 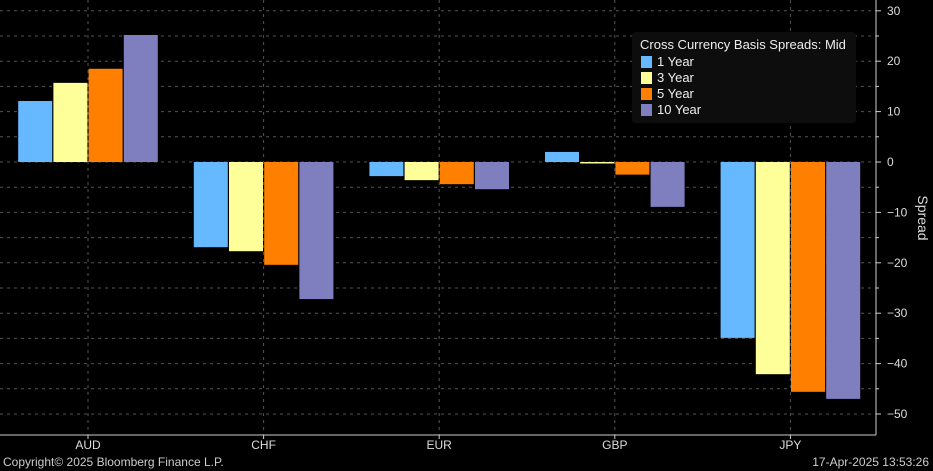 I want to click on x-tick-label: AUD, so click(x=88, y=445).